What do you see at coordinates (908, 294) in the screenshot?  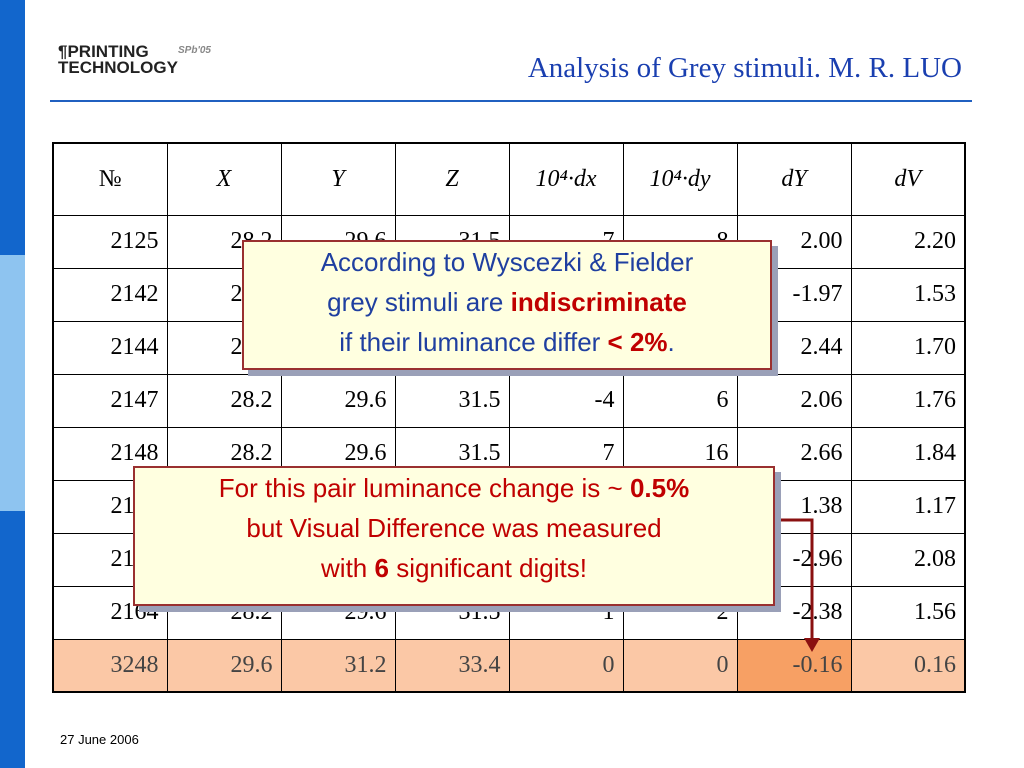 I see `table-cell: 1.53` at bounding box center [908, 294].